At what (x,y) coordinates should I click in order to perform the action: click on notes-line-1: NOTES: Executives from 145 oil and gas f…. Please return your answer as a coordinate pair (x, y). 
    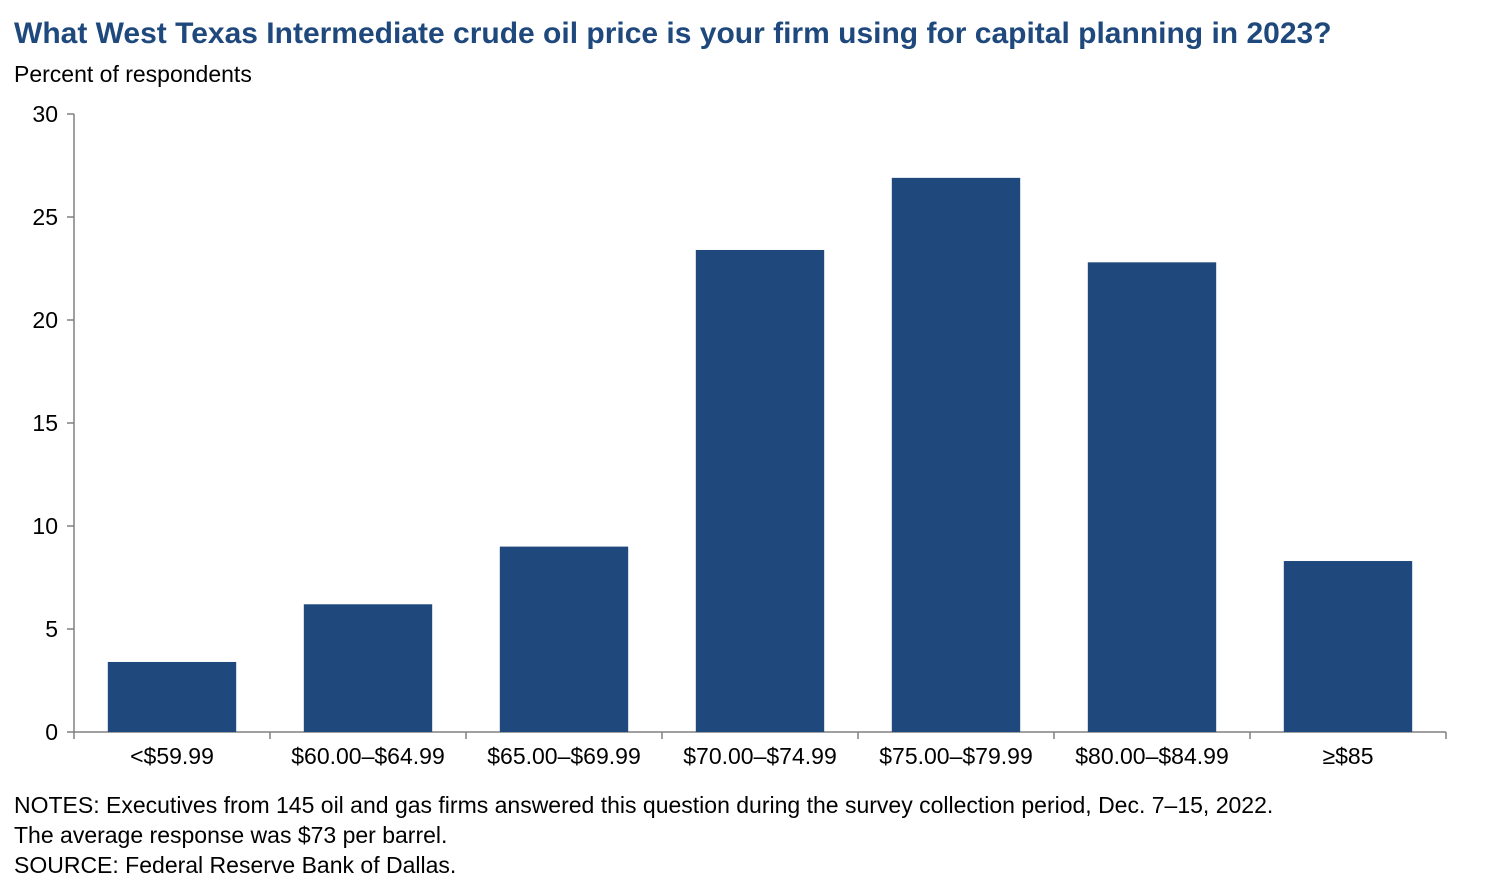
    Looking at the image, I should click on (644, 805).